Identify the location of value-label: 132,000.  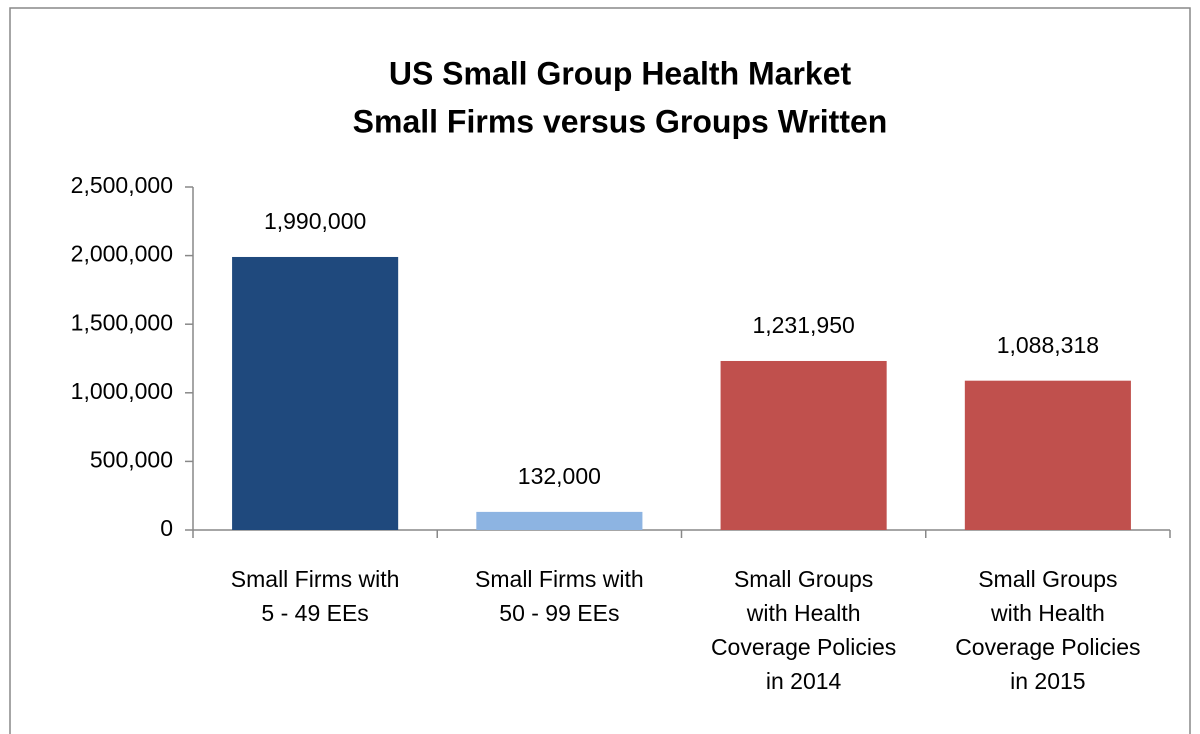
(559, 476).